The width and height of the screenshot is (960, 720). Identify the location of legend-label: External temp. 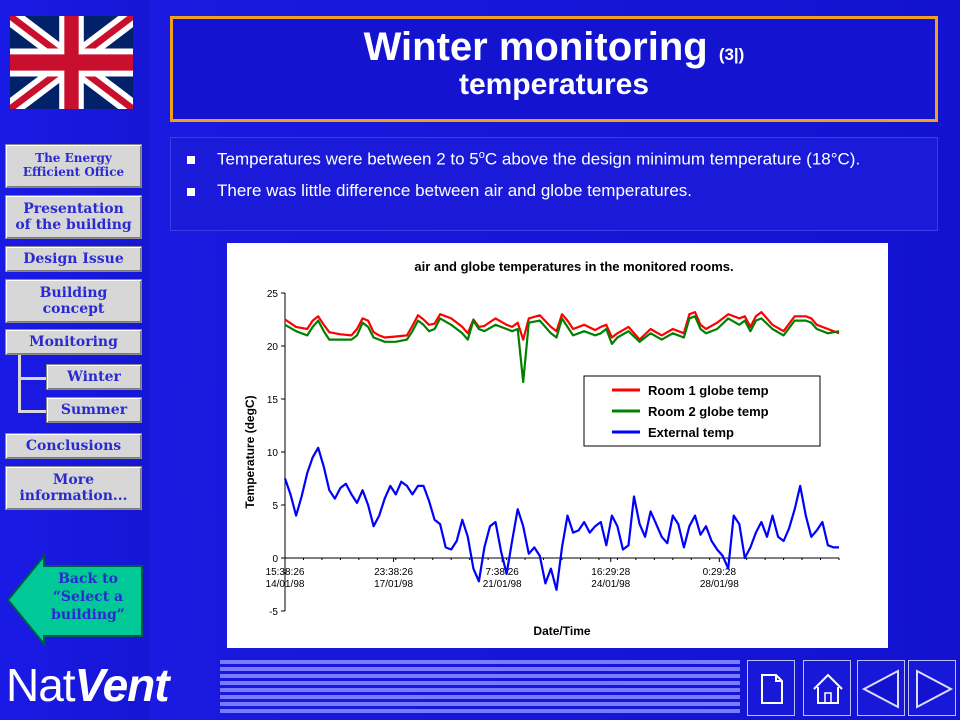
(691, 432).